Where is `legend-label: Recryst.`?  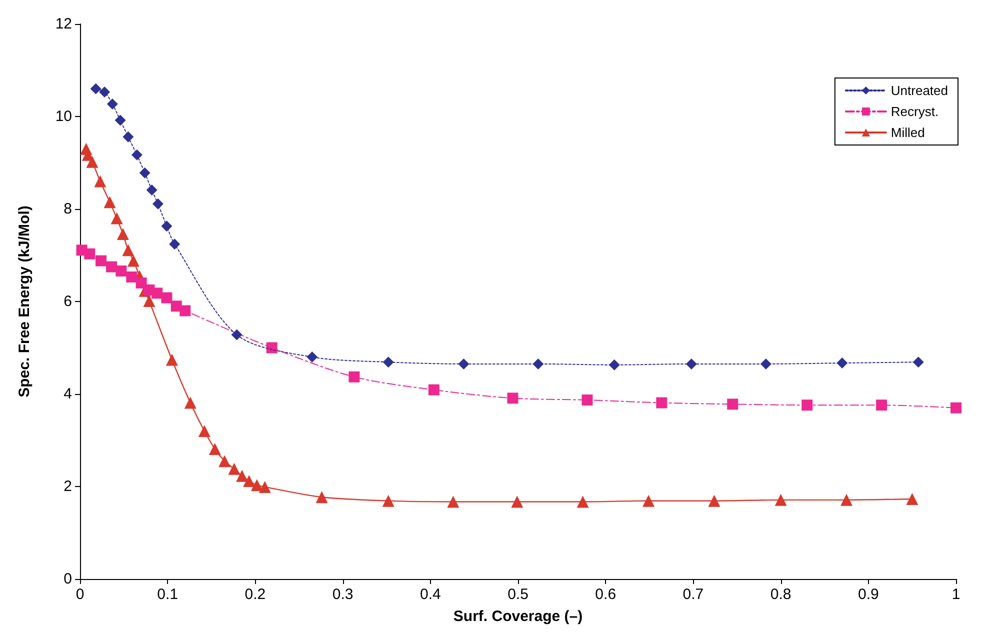
legend-label: Recryst. is located at coordinates (914, 111).